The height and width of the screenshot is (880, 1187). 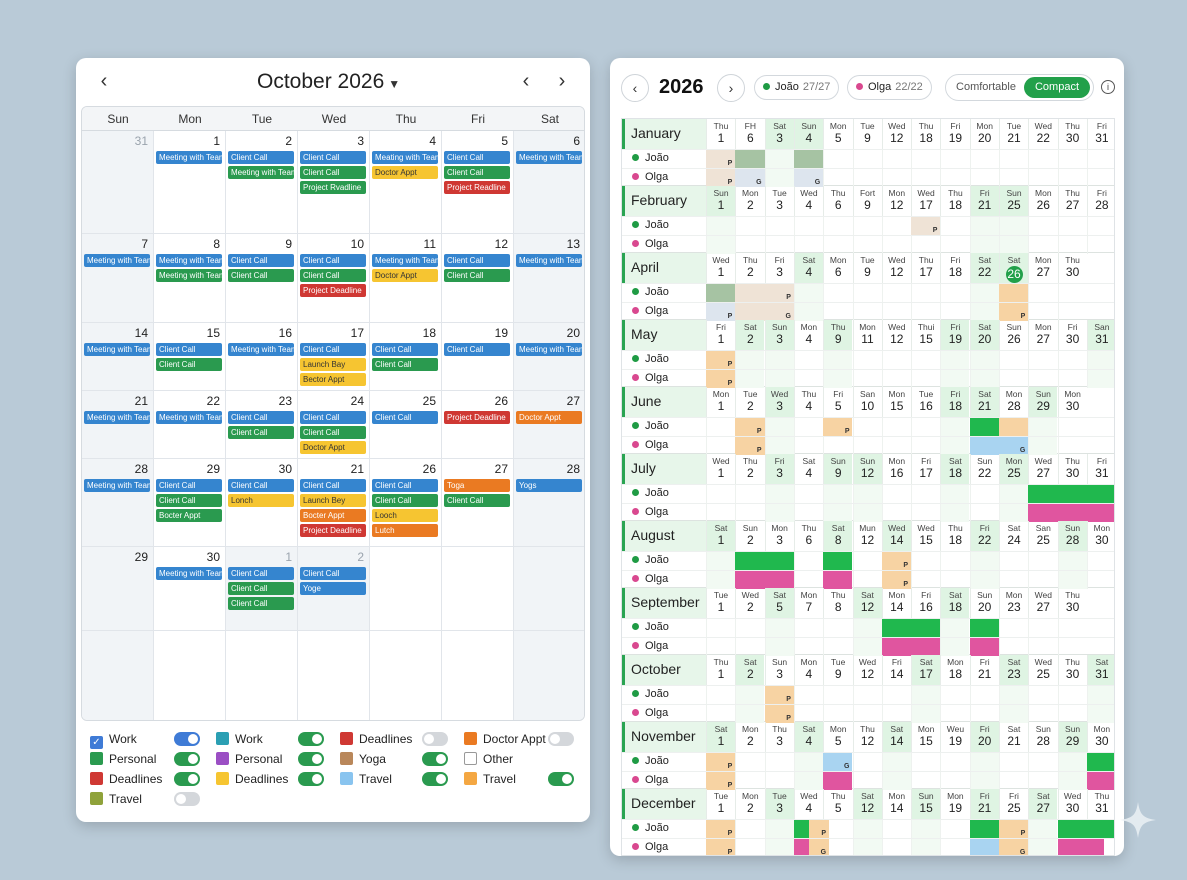 What do you see at coordinates (749, 603) in the screenshot?
I see `day-header: Wed 2` at bounding box center [749, 603].